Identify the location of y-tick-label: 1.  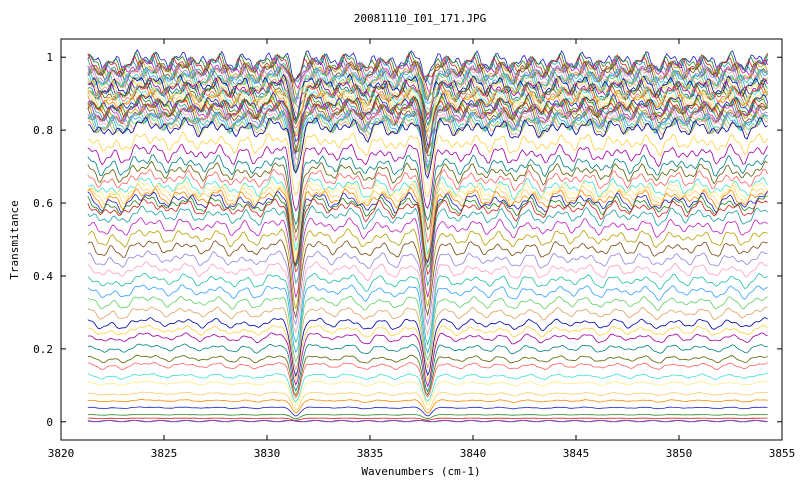
(49, 57).